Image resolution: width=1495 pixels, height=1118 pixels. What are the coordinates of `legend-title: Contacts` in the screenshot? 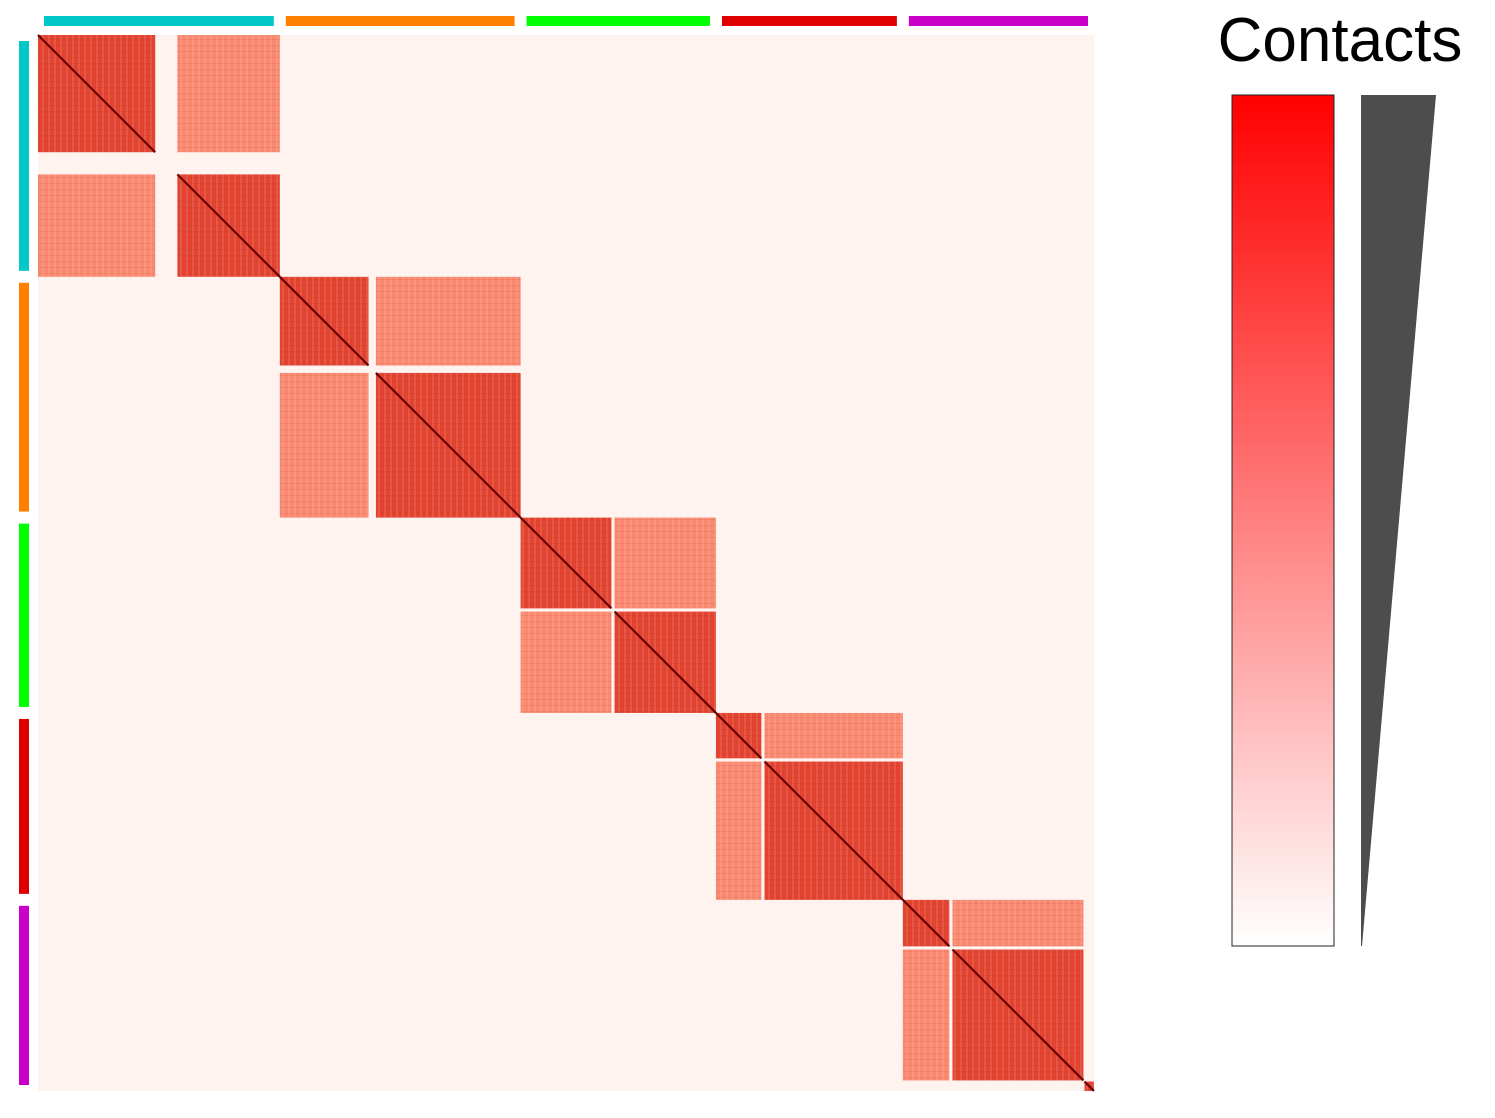 It's located at (1340, 40).